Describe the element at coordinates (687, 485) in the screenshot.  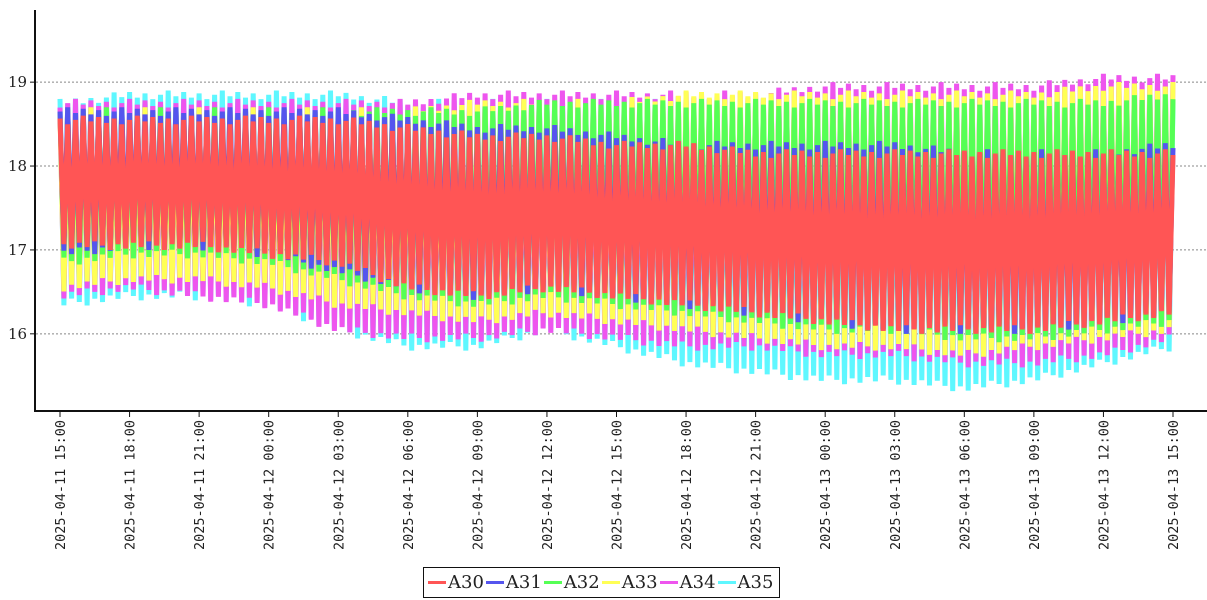
I see `x-tick-label: 2025-04-12 18:00` at that location.